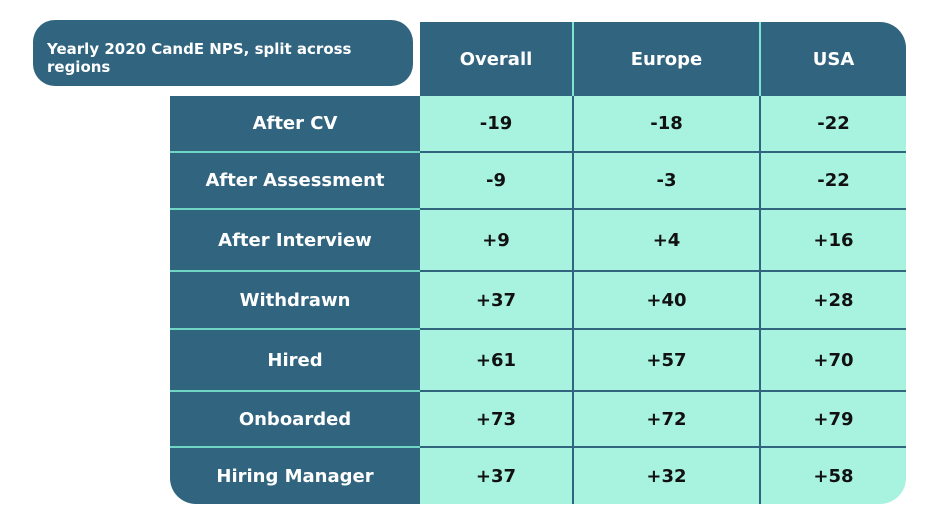 The width and height of the screenshot is (932, 525). What do you see at coordinates (496, 59) in the screenshot?
I see `column-header: Overall` at bounding box center [496, 59].